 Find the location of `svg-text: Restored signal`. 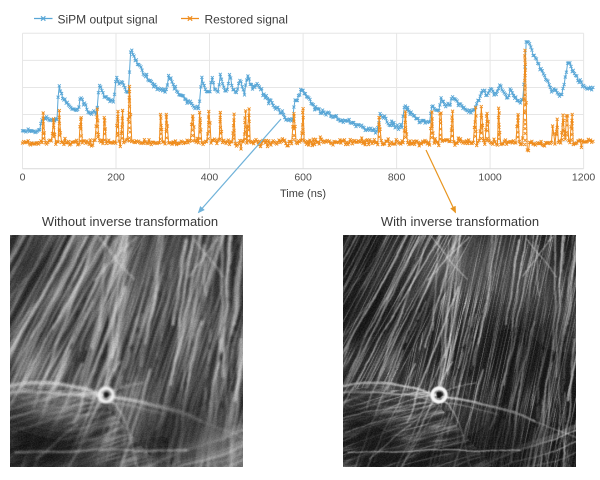

svg-text: Restored signal is located at coordinates (246, 20).